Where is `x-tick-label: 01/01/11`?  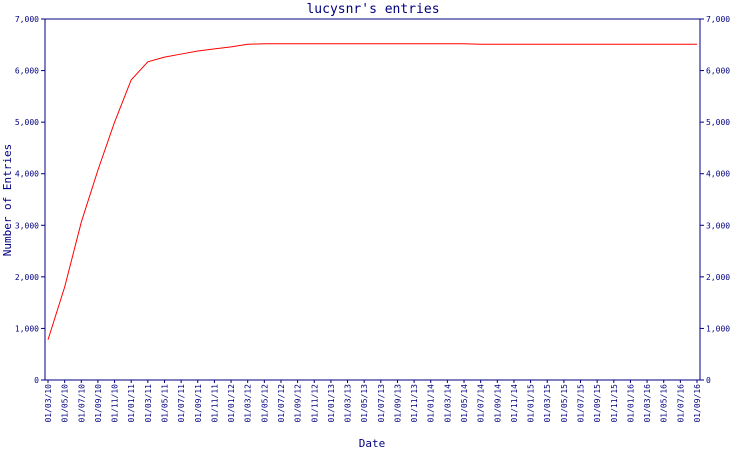
x-tick-label: 01/01/11 is located at coordinates (131, 403).